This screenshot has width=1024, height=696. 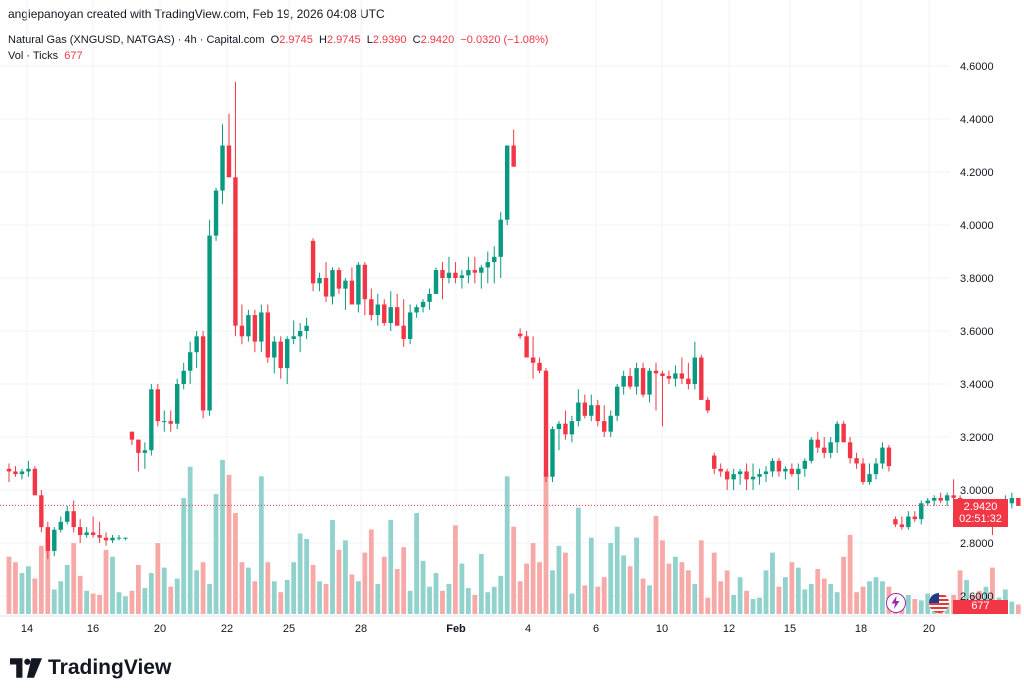 What do you see at coordinates (729, 629) in the screenshot?
I see `time-axis-label: 12` at bounding box center [729, 629].